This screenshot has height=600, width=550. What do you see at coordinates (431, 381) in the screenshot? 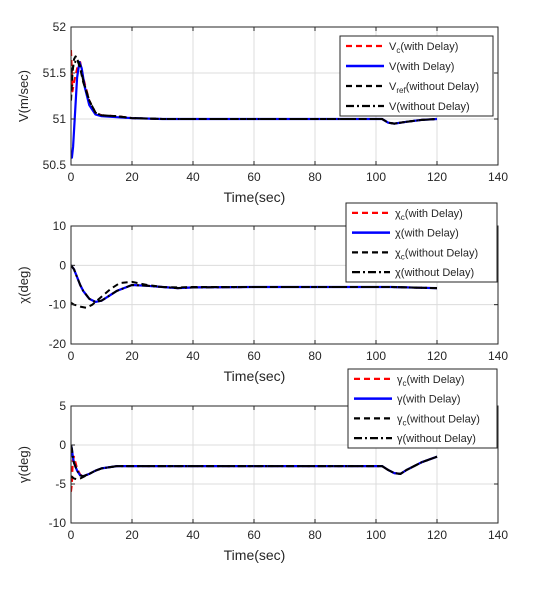
I see `legend-entry-1: γc(with Delay)` at bounding box center [431, 381].